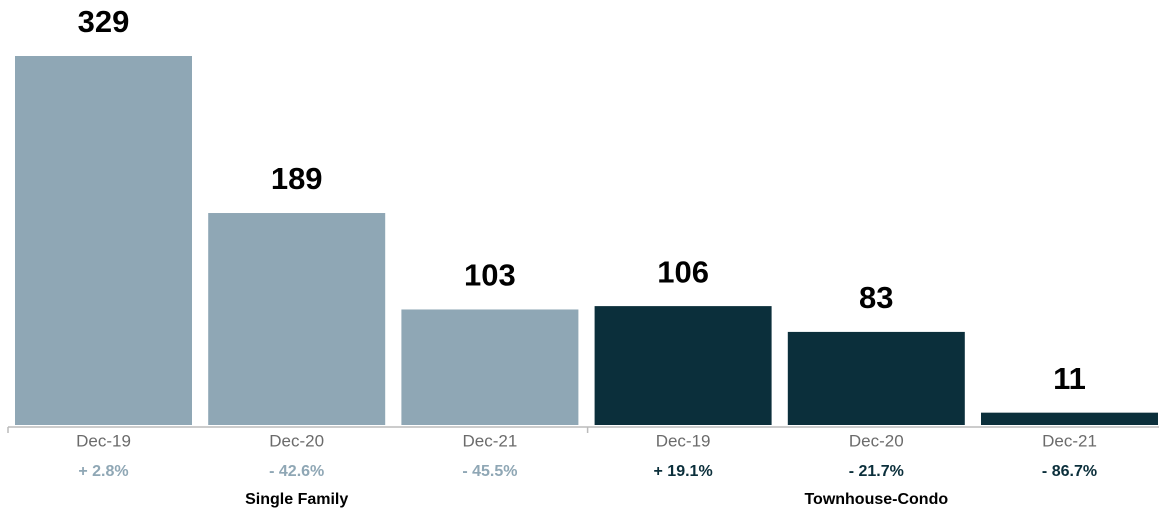 Image resolution: width=1159 pixels, height=513 pixels. Describe the element at coordinates (296, 471) in the screenshot. I see `change-label: - 42.6%` at that location.